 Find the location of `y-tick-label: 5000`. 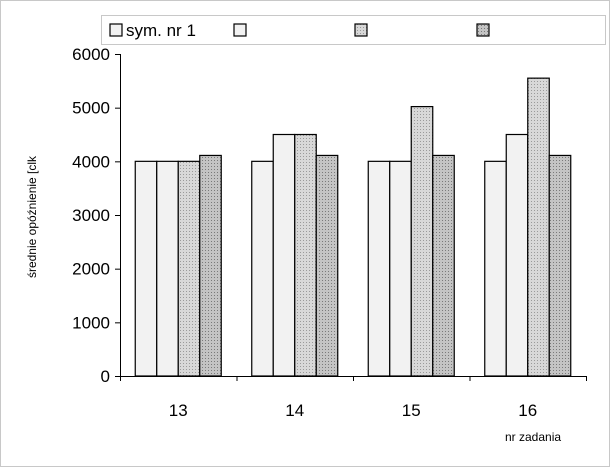

y-tick-label: 5000 is located at coordinates (91, 108).